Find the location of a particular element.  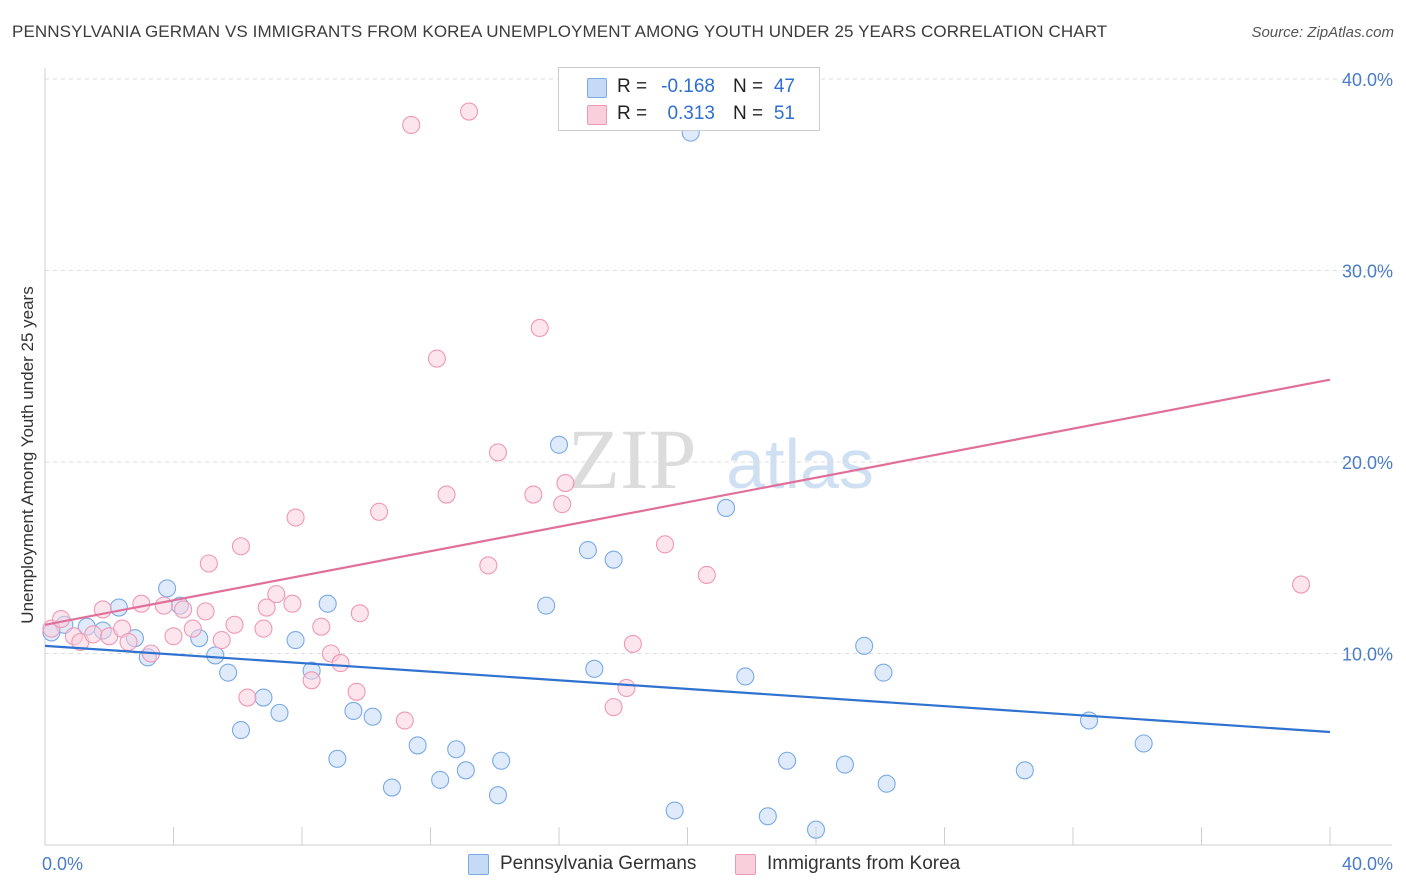

x-tick-label: 0.0% is located at coordinates (62, 864).